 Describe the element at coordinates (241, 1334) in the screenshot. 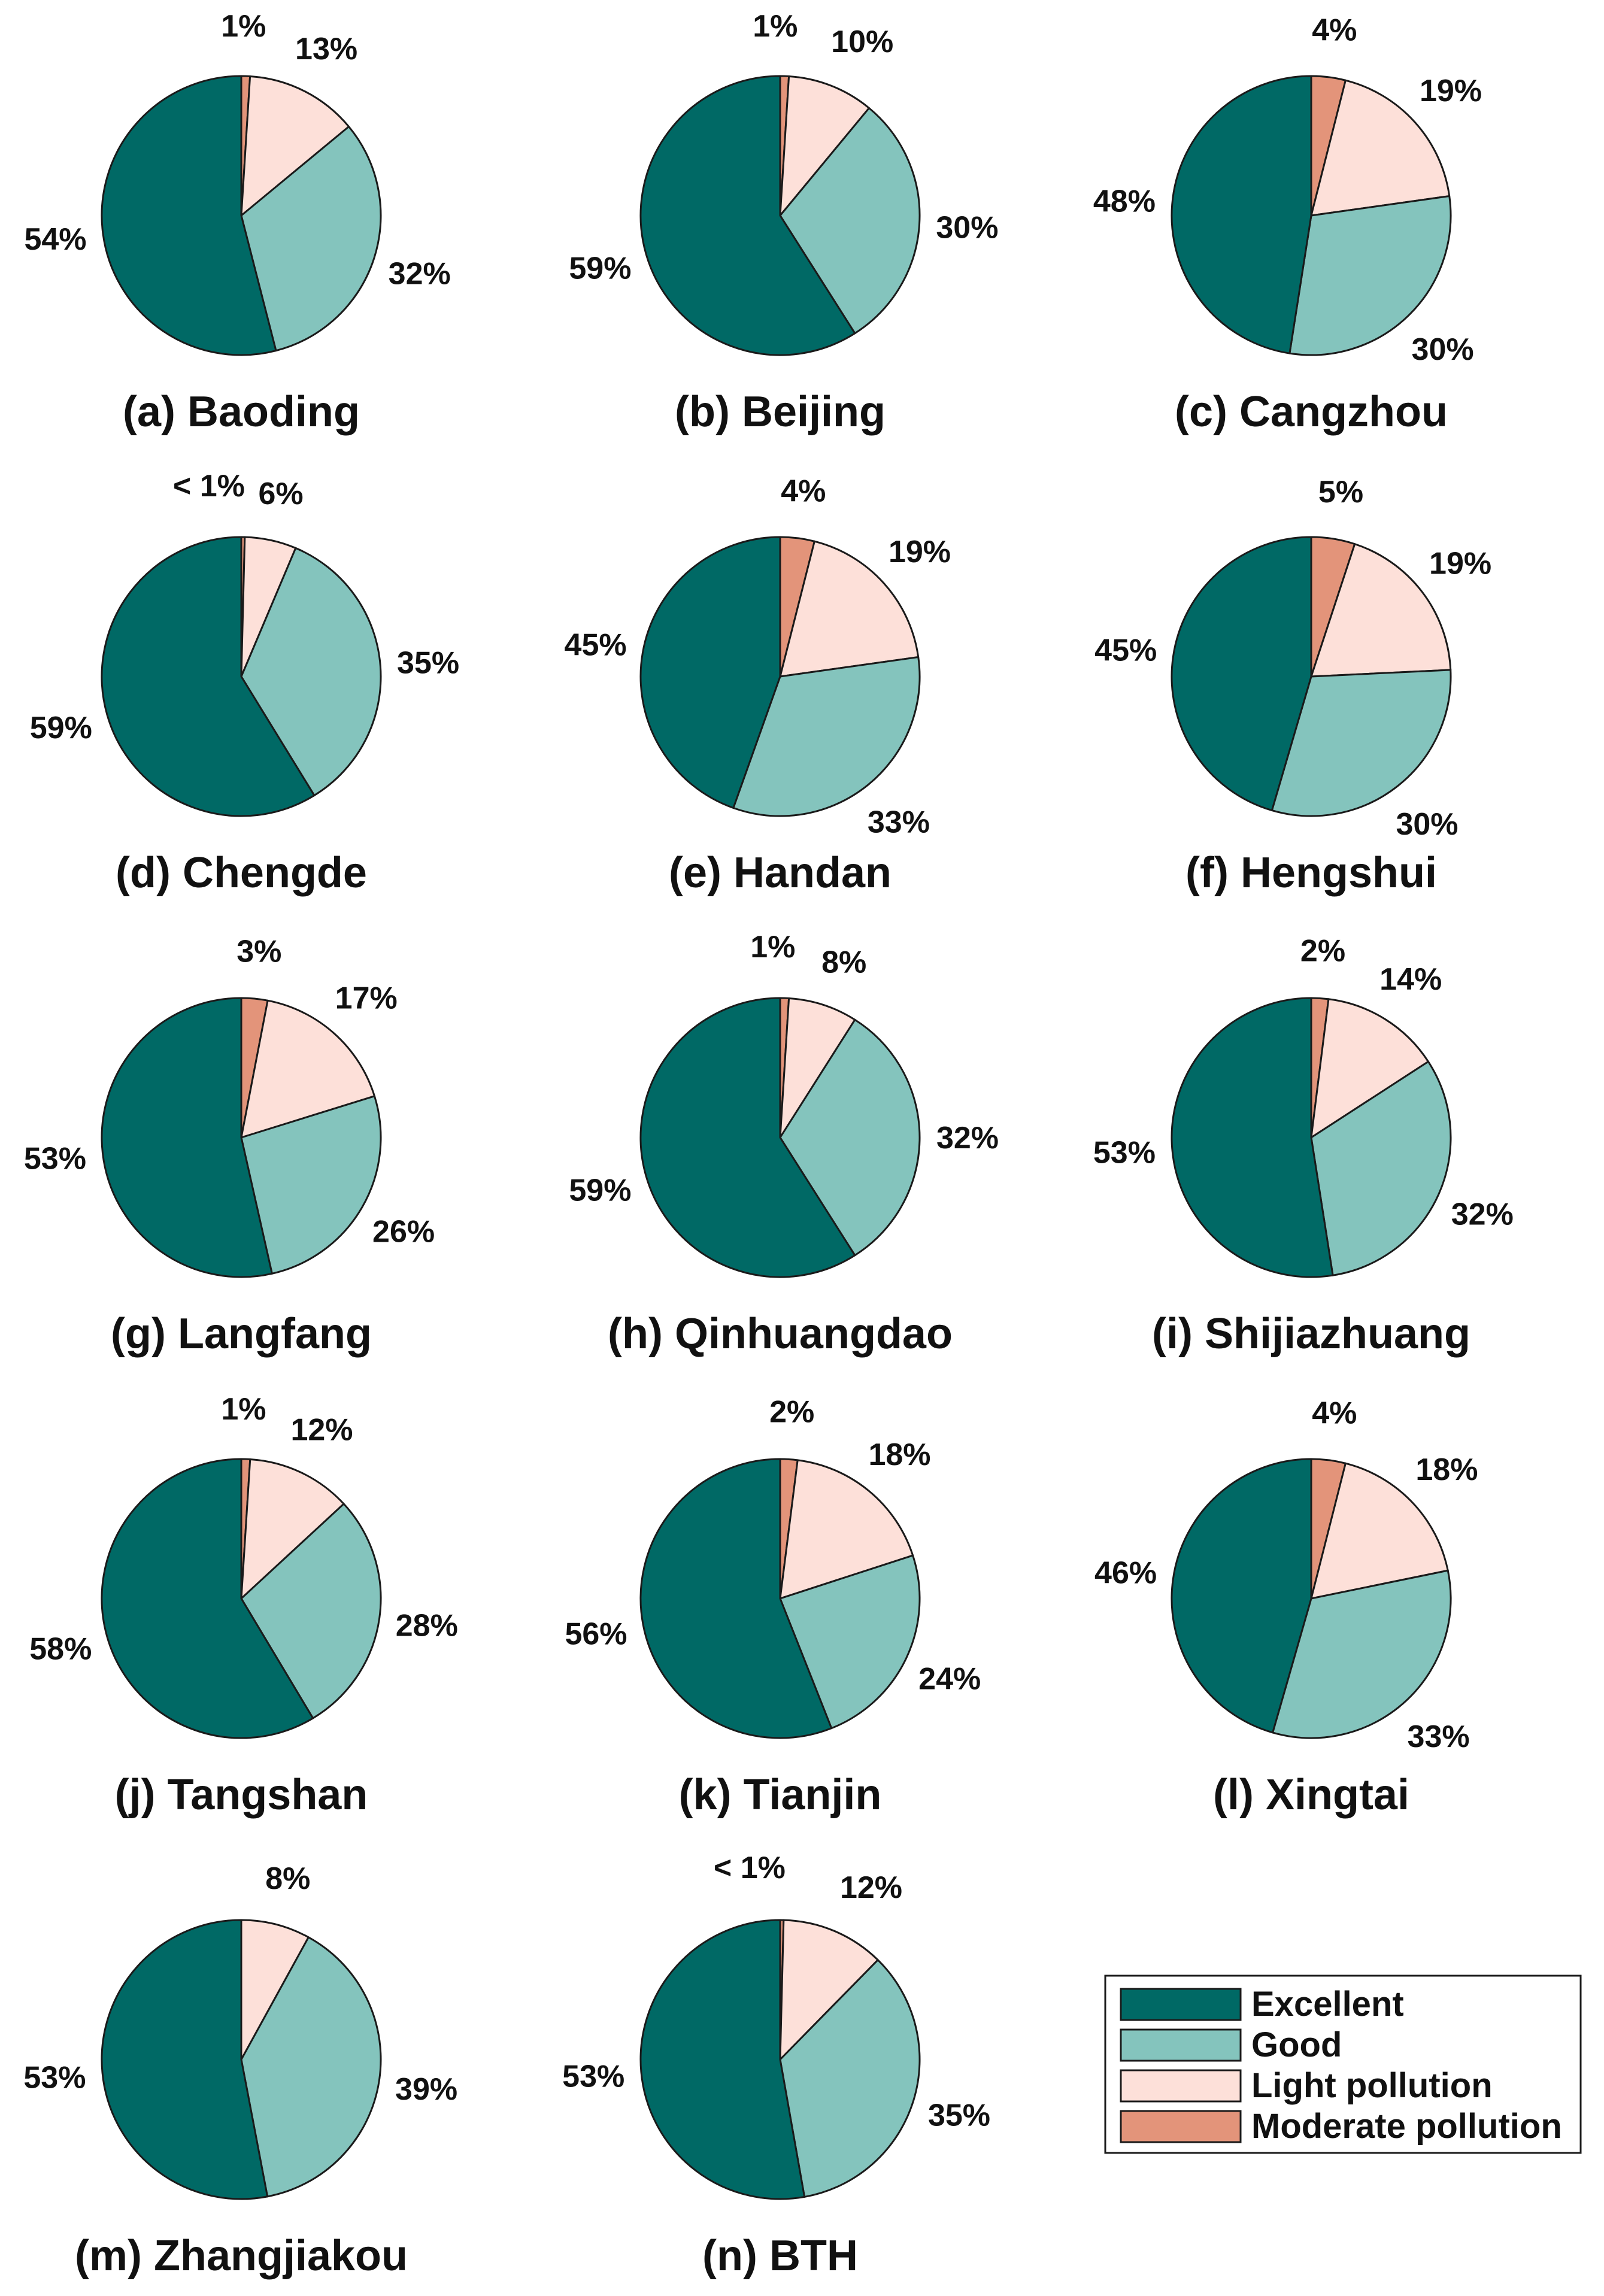

I see `chart-title: (g) Langfang` at that location.